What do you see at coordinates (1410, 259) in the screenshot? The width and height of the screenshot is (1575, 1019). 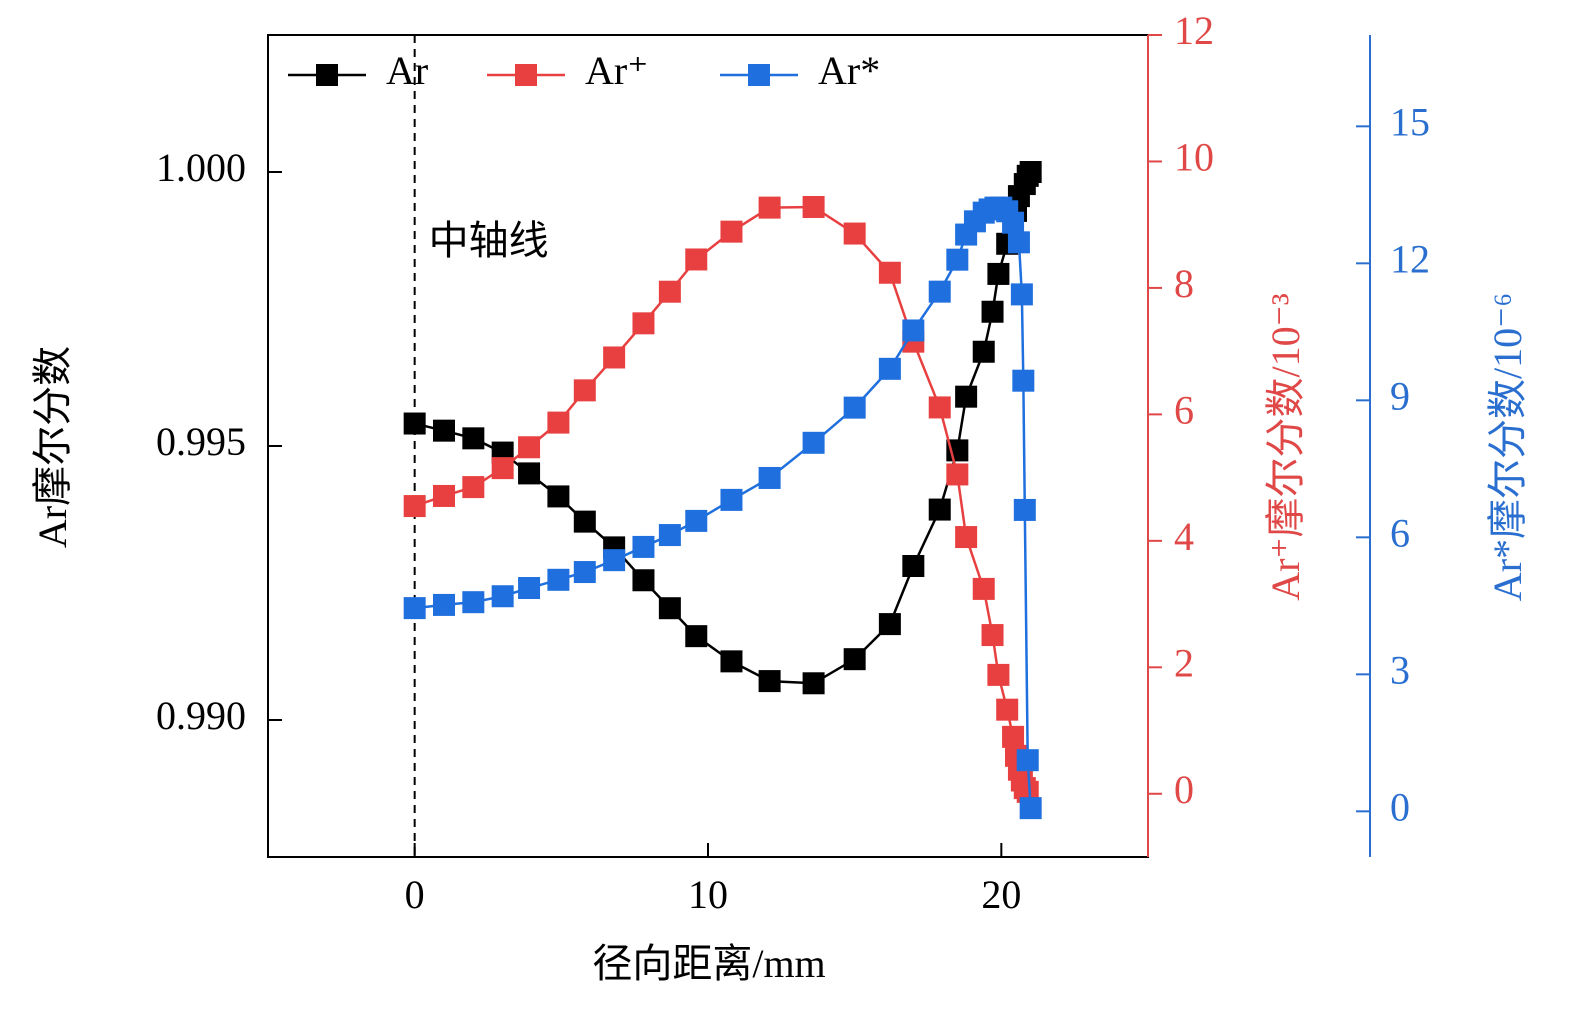 I see `y3-tick-label: 12` at bounding box center [1410, 259].